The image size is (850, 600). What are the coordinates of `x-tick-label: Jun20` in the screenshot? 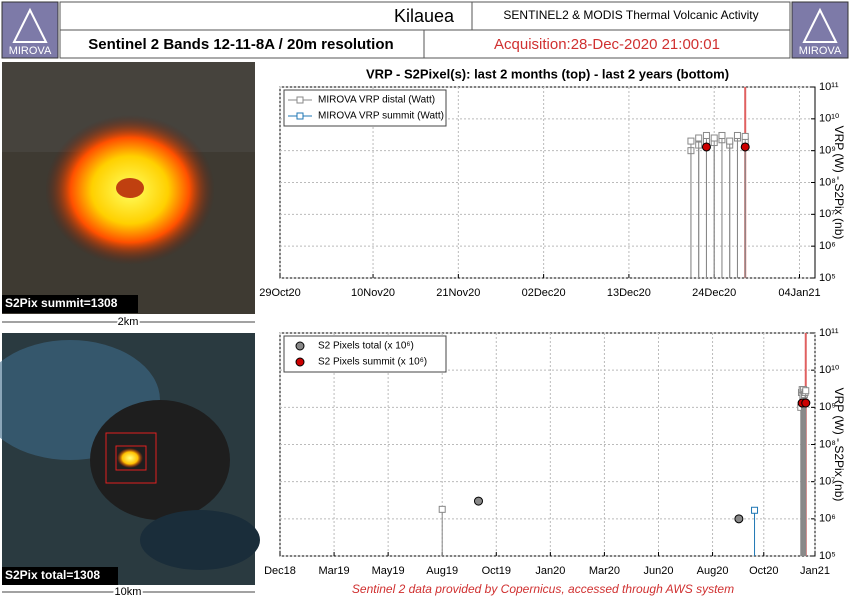 It's located at (658, 571).